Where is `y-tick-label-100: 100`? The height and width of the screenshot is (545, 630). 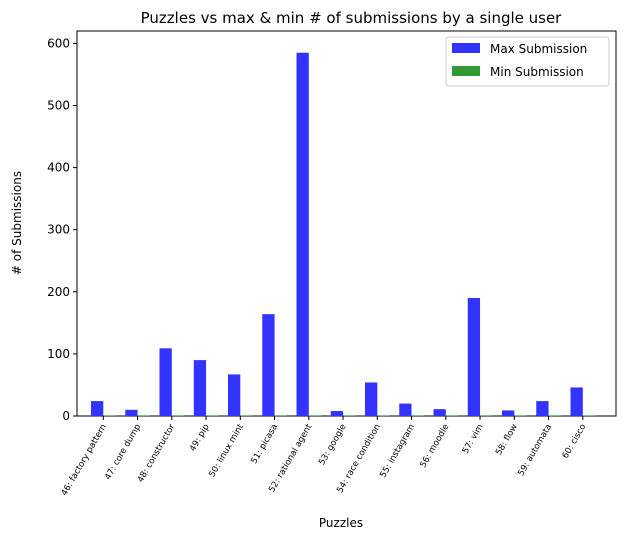 y-tick-label-100: 100 is located at coordinates (58, 354).